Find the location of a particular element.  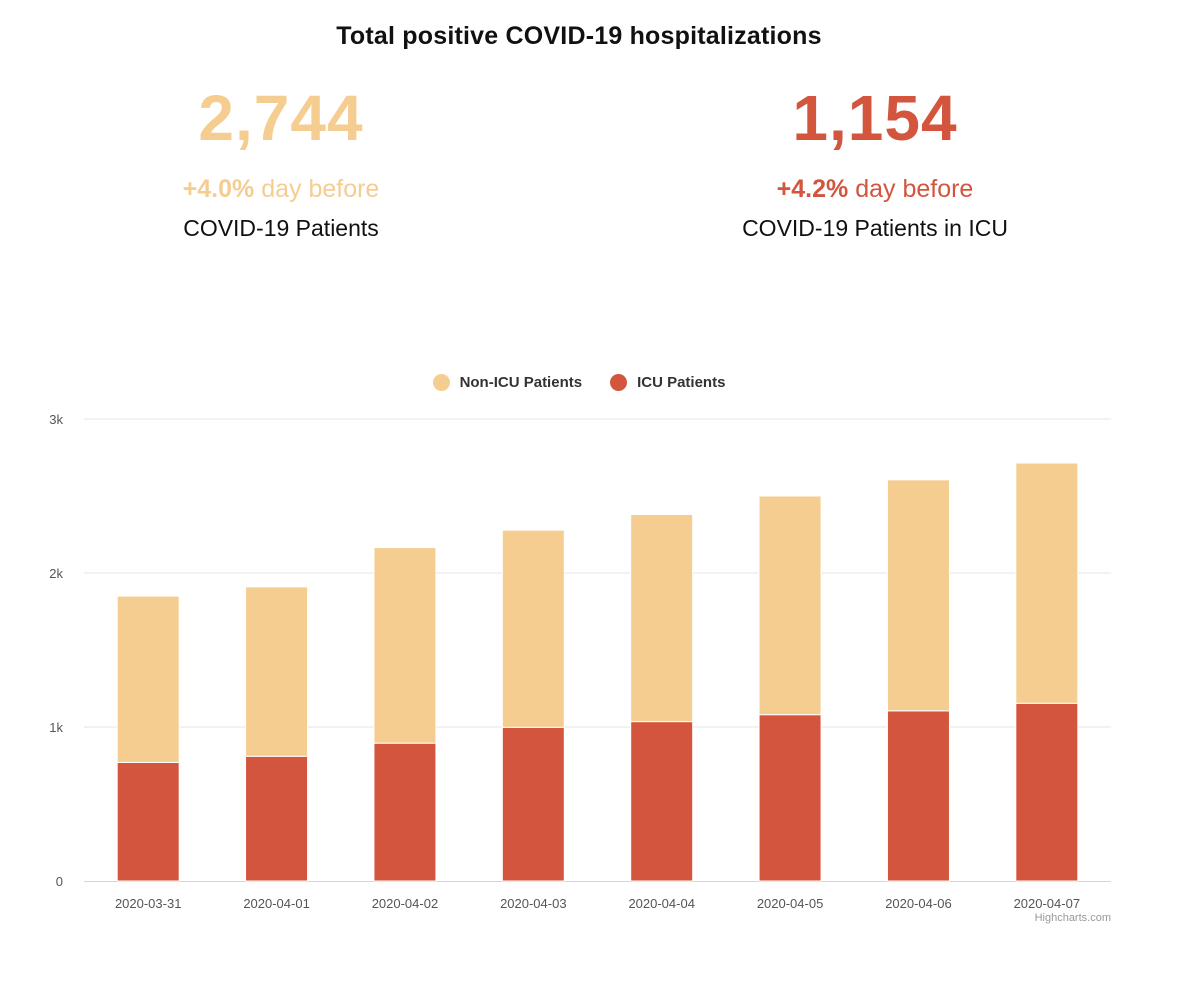

x-tick-label: 2020-04-03 is located at coordinates (533, 903).